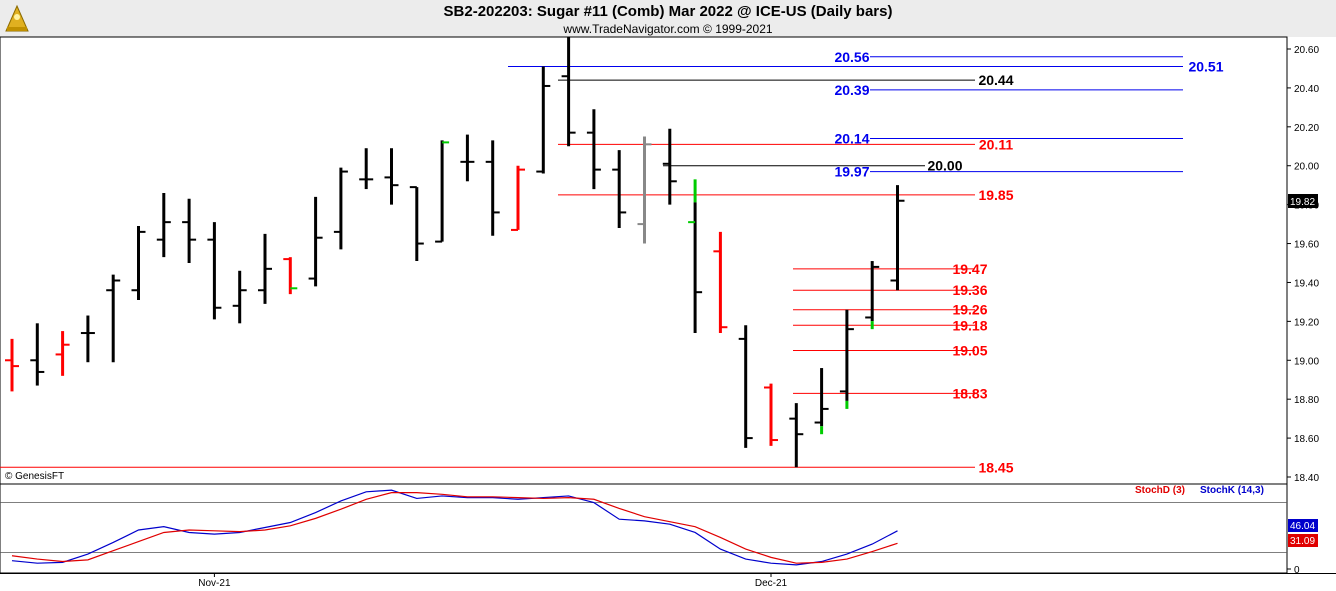 The image size is (1336, 591). What do you see at coordinates (944, 166) in the screenshot?
I see `level-label: 20.00` at bounding box center [944, 166].